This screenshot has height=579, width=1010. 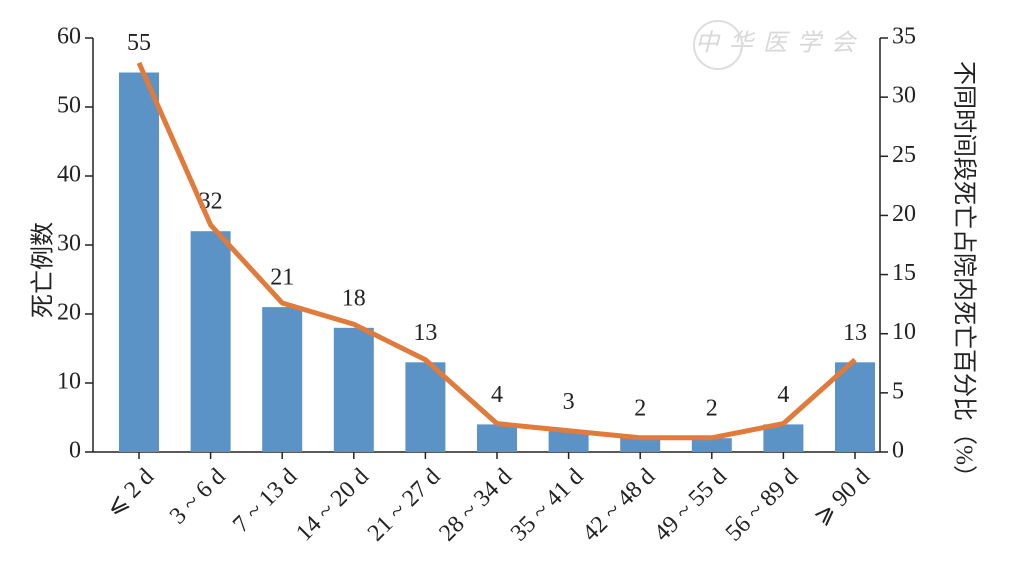 What do you see at coordinates (130, 493) in the screenshot?
I see `x-tick-label: ⩽ 2 d` at bounding box center [130, 493].